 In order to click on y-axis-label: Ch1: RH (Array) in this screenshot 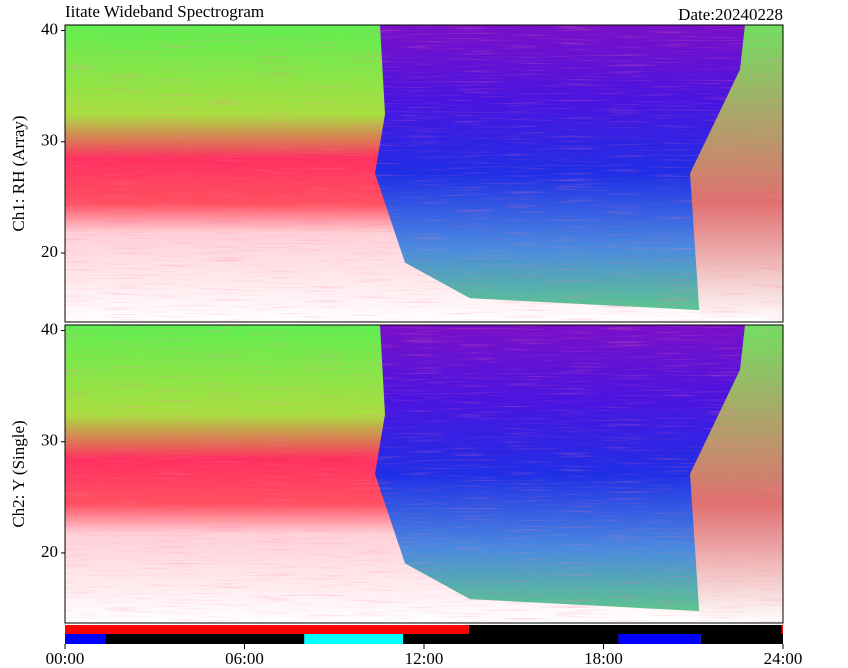, I will do `click(18, 173)`.